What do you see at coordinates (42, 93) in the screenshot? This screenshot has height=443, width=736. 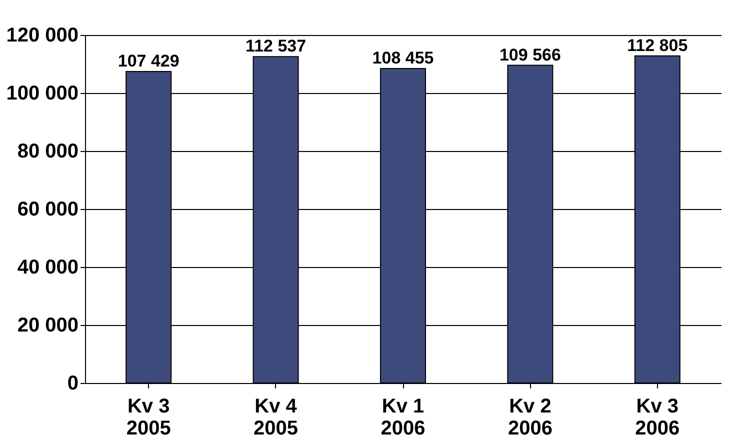 I see `y-tick-label: 100 000` at bounding box center [42, 93].